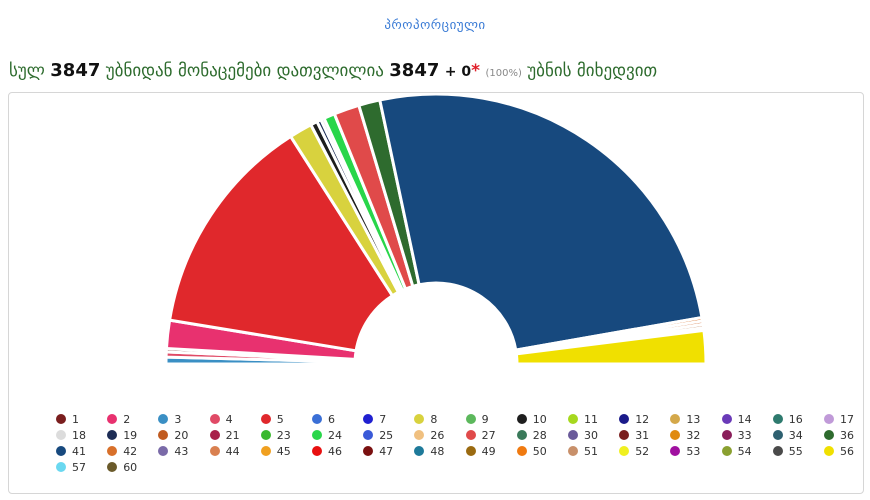  Describe the element at coordinates (323, 420) in the screenshot. I see `legend-item-6: 6` at that location.